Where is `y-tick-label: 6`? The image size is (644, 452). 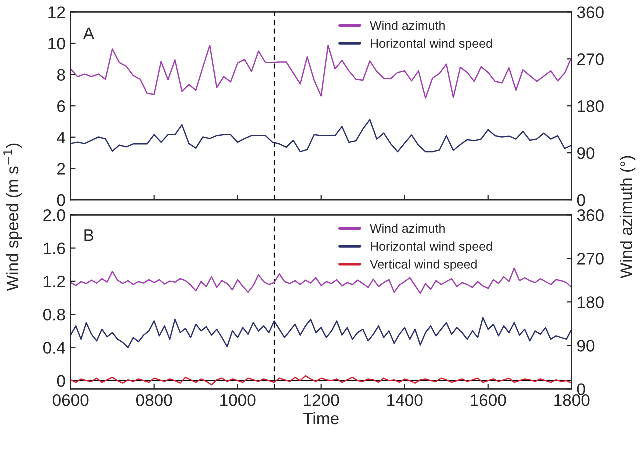 y-tick-label: 6 is located at coordinates (62, 106).